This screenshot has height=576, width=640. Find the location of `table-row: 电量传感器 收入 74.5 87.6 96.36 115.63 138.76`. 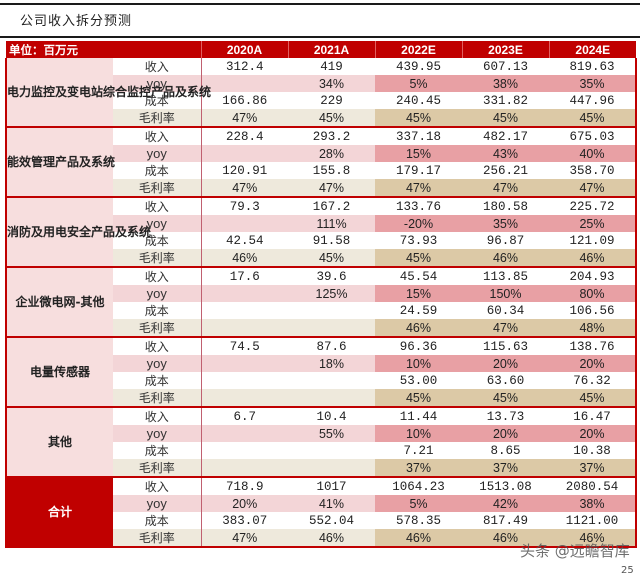

table-row: 电量传感器 收入 74.5 87.6 96.36 115.63 138.76 is located at coordinates (321, 372).